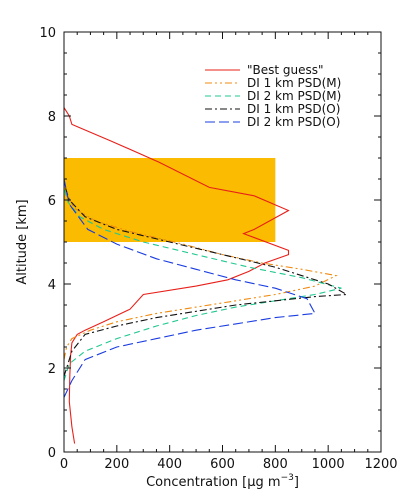 The image size is (410, 502). Describe the element at coordinates (47, 33) in the screenshot. I see `y-tick-label: 10` at that location.